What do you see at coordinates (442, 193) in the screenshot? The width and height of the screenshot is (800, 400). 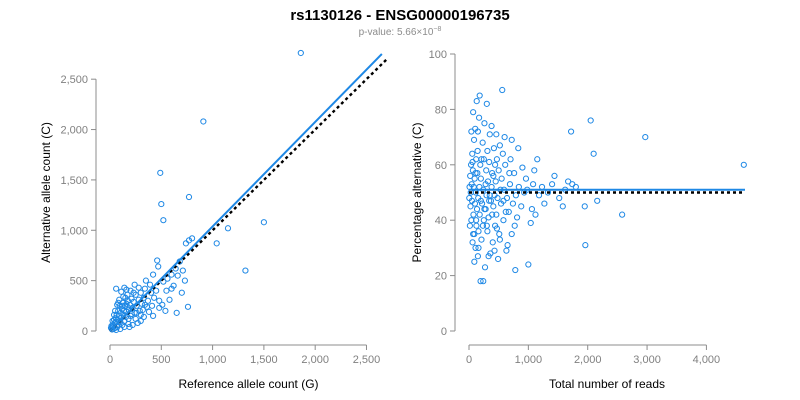 I see `y-axis: 0 20 40 60 80 100` at bounding box center [442, 193].